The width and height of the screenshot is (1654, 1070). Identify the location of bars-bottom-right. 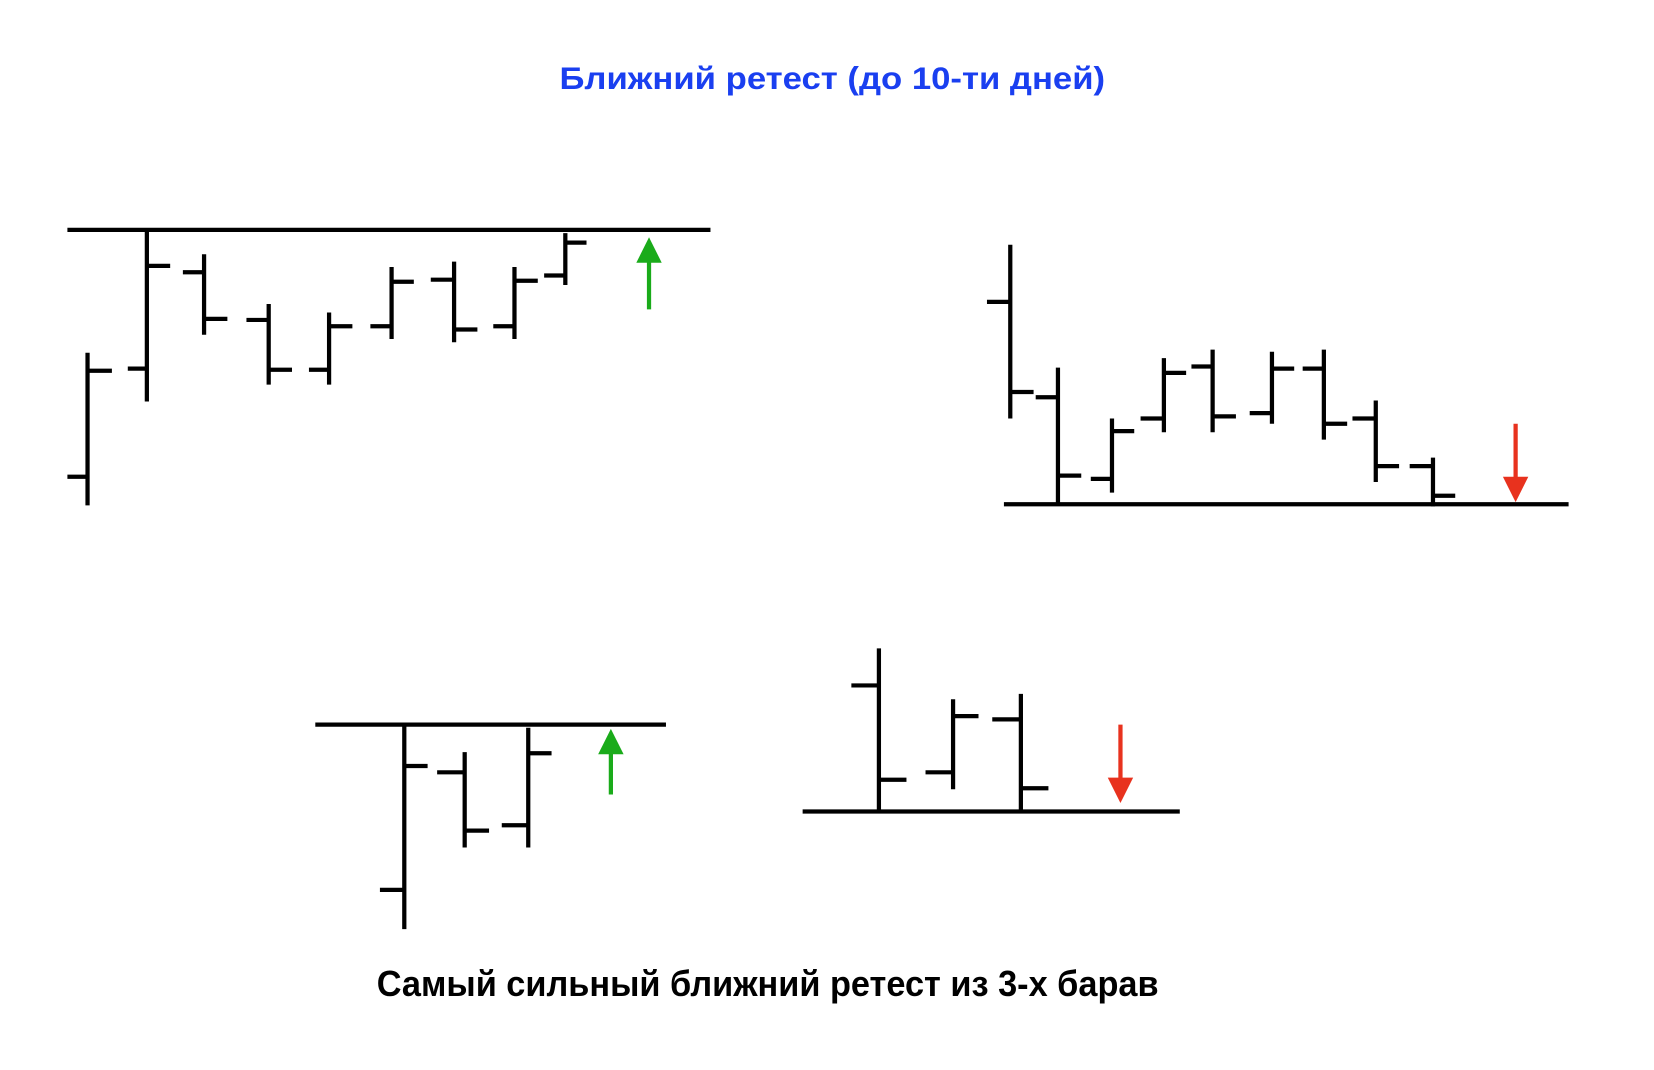
(991, 731).